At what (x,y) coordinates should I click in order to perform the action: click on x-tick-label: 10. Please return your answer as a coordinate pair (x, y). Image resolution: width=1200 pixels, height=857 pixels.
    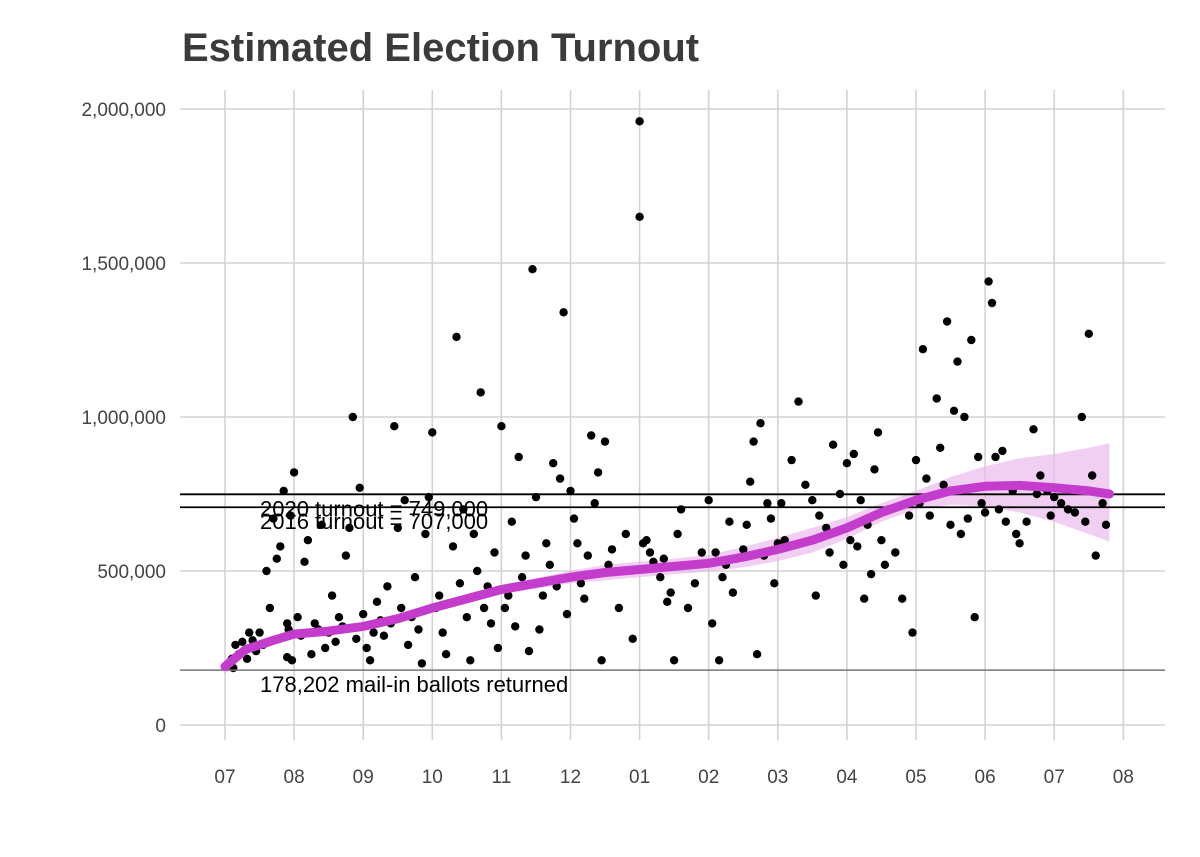
    Looking at the image, I should click on (432, 777).